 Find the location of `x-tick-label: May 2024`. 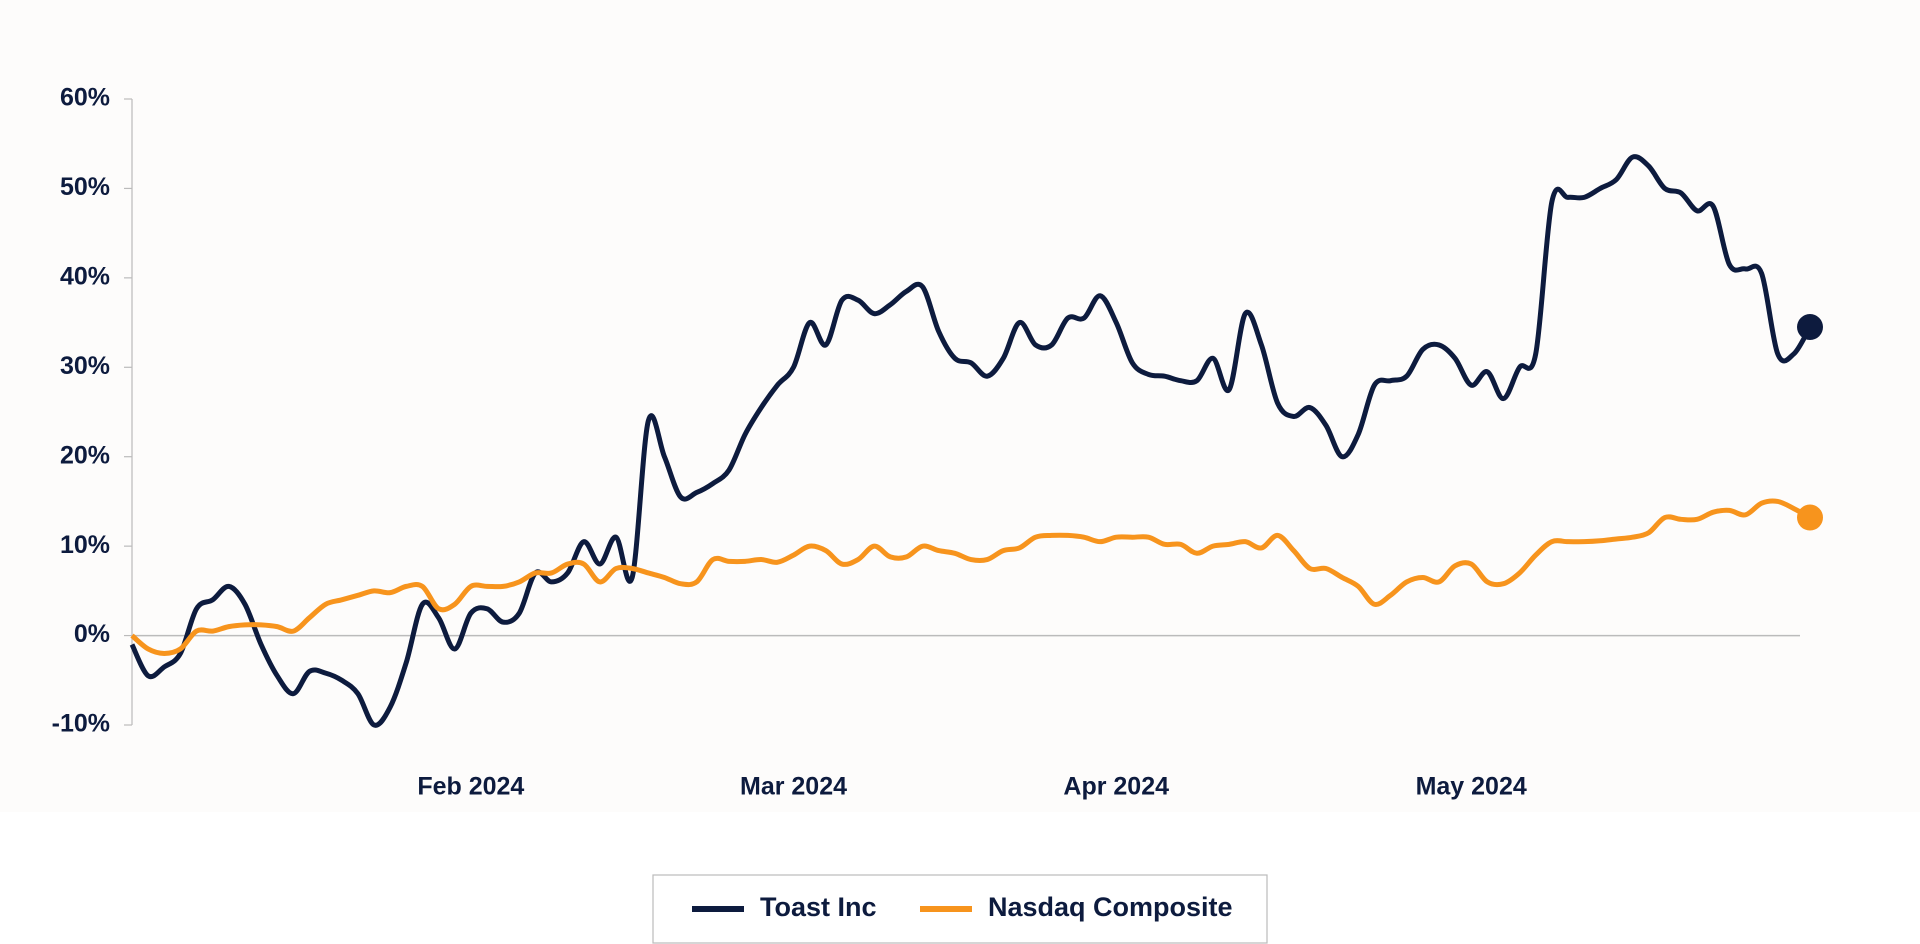

x-tick-label: May 2024 is located at coordinates (1471, 787).